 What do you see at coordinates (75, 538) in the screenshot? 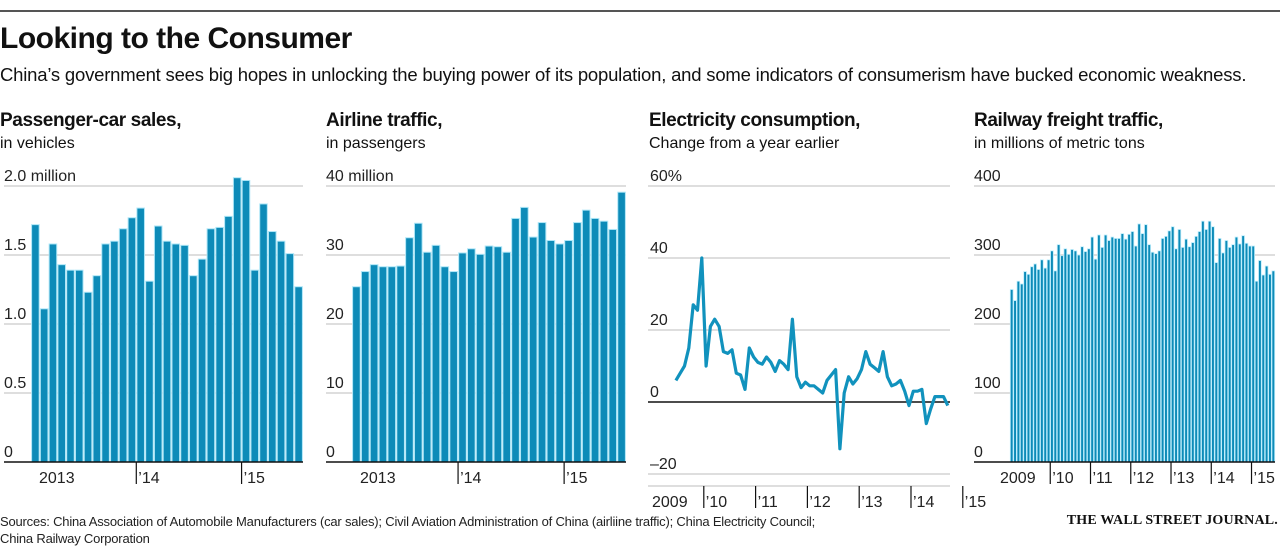
I see `sources-line-2: China Railway Corporation` at bounding box center [75, 538].